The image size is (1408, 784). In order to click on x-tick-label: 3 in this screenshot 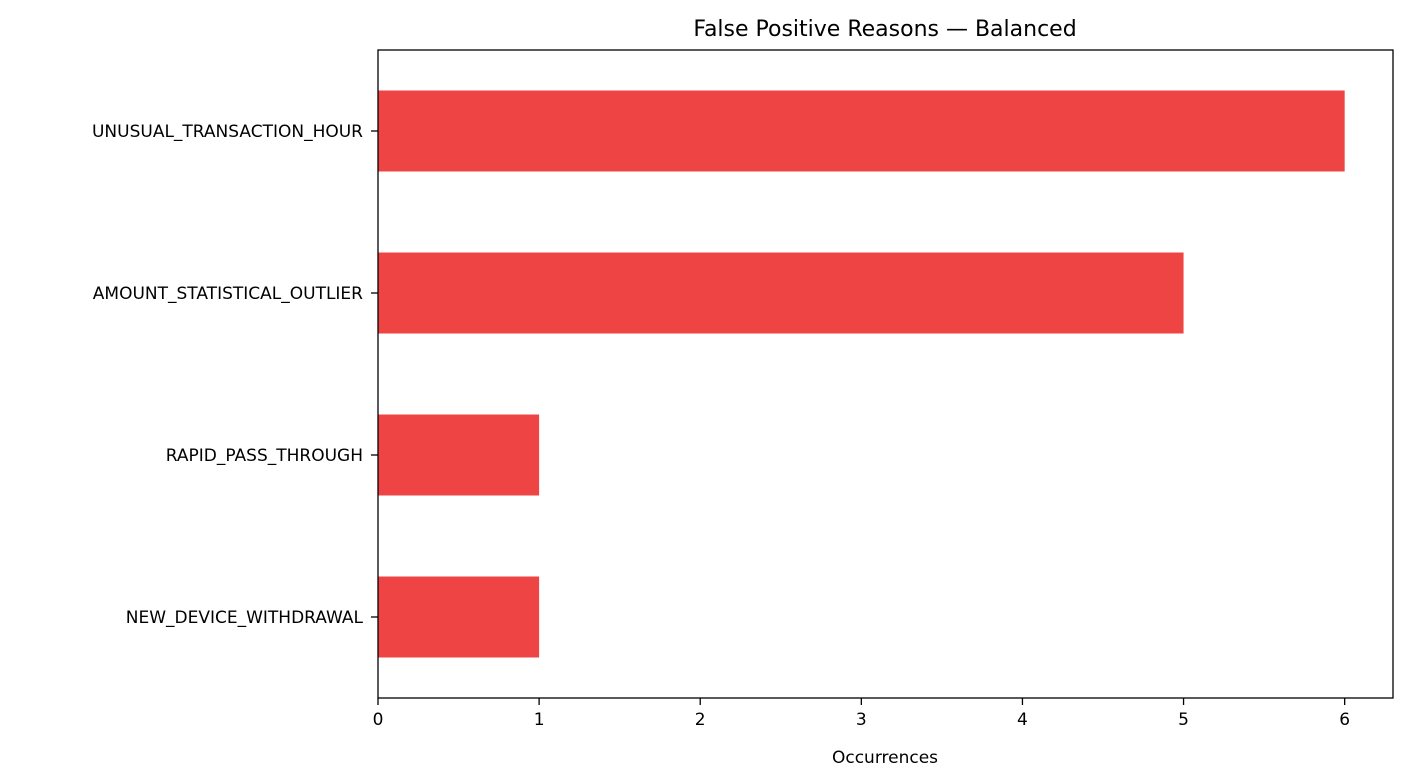, I will do `click(861, 720)`.